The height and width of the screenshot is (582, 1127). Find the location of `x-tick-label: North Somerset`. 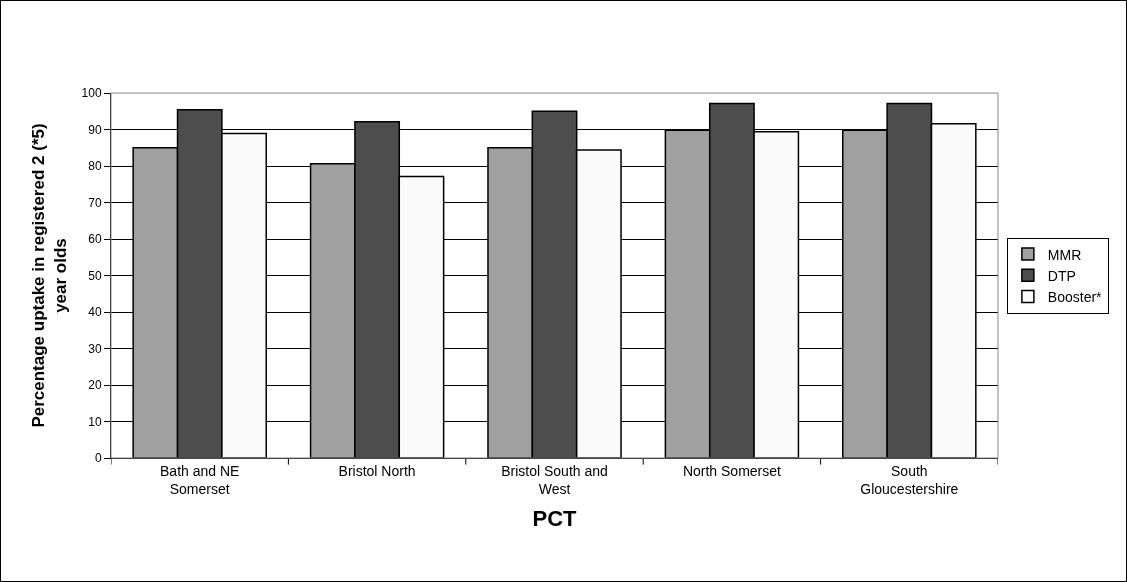

x-tick-label: North Somerset is located at coordinates (732, 470).